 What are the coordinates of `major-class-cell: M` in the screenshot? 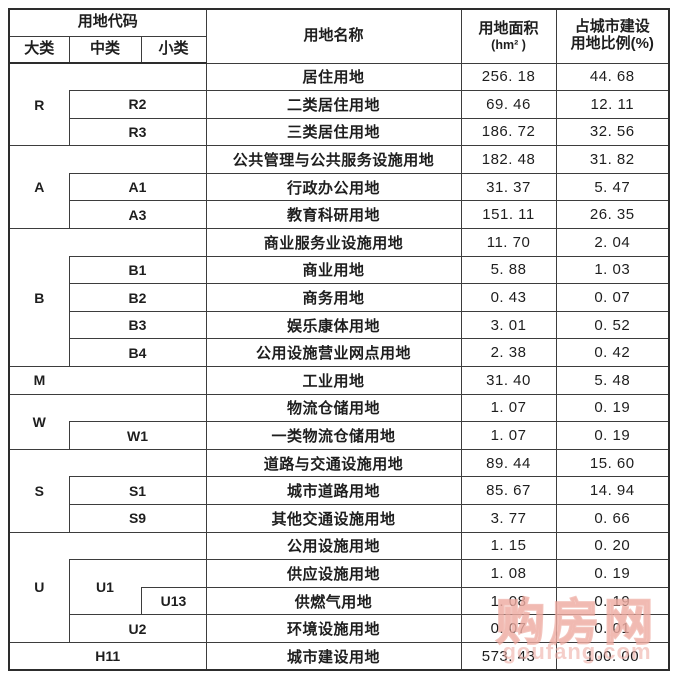 It's located at (38, 380).